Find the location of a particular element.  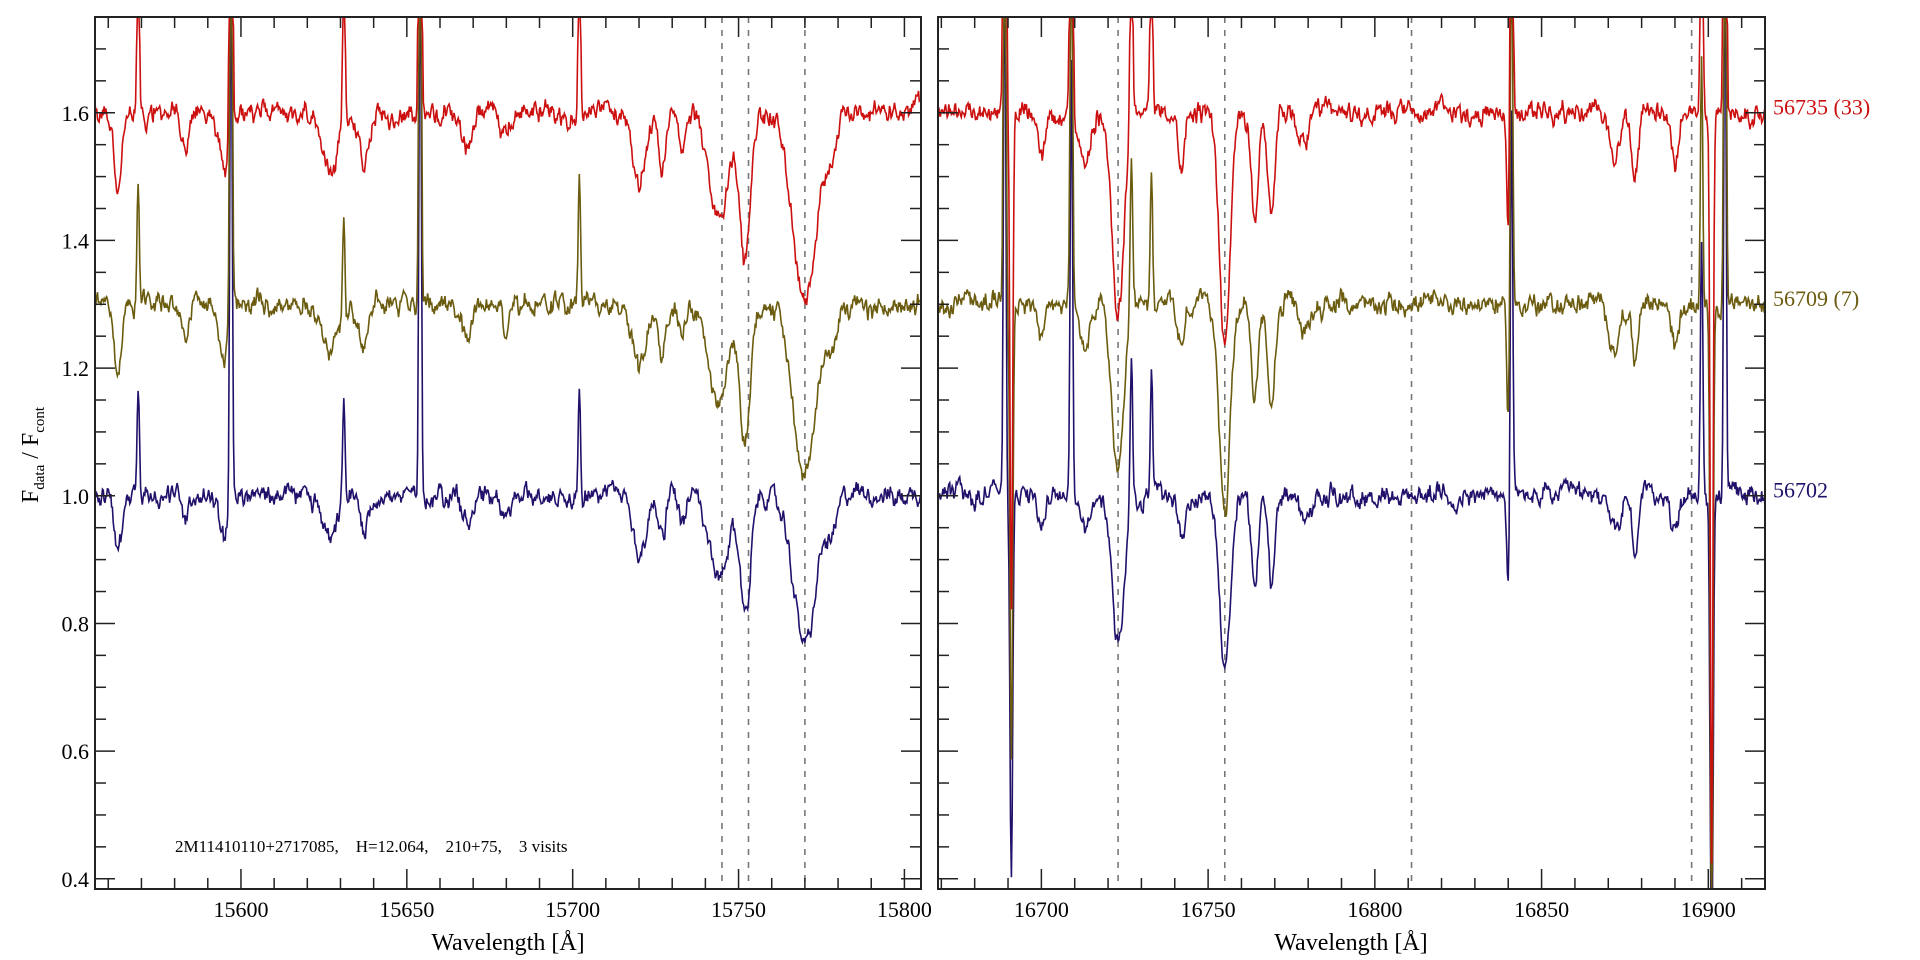

x-tick-label: 15700 is located at coordinates (572, 909).